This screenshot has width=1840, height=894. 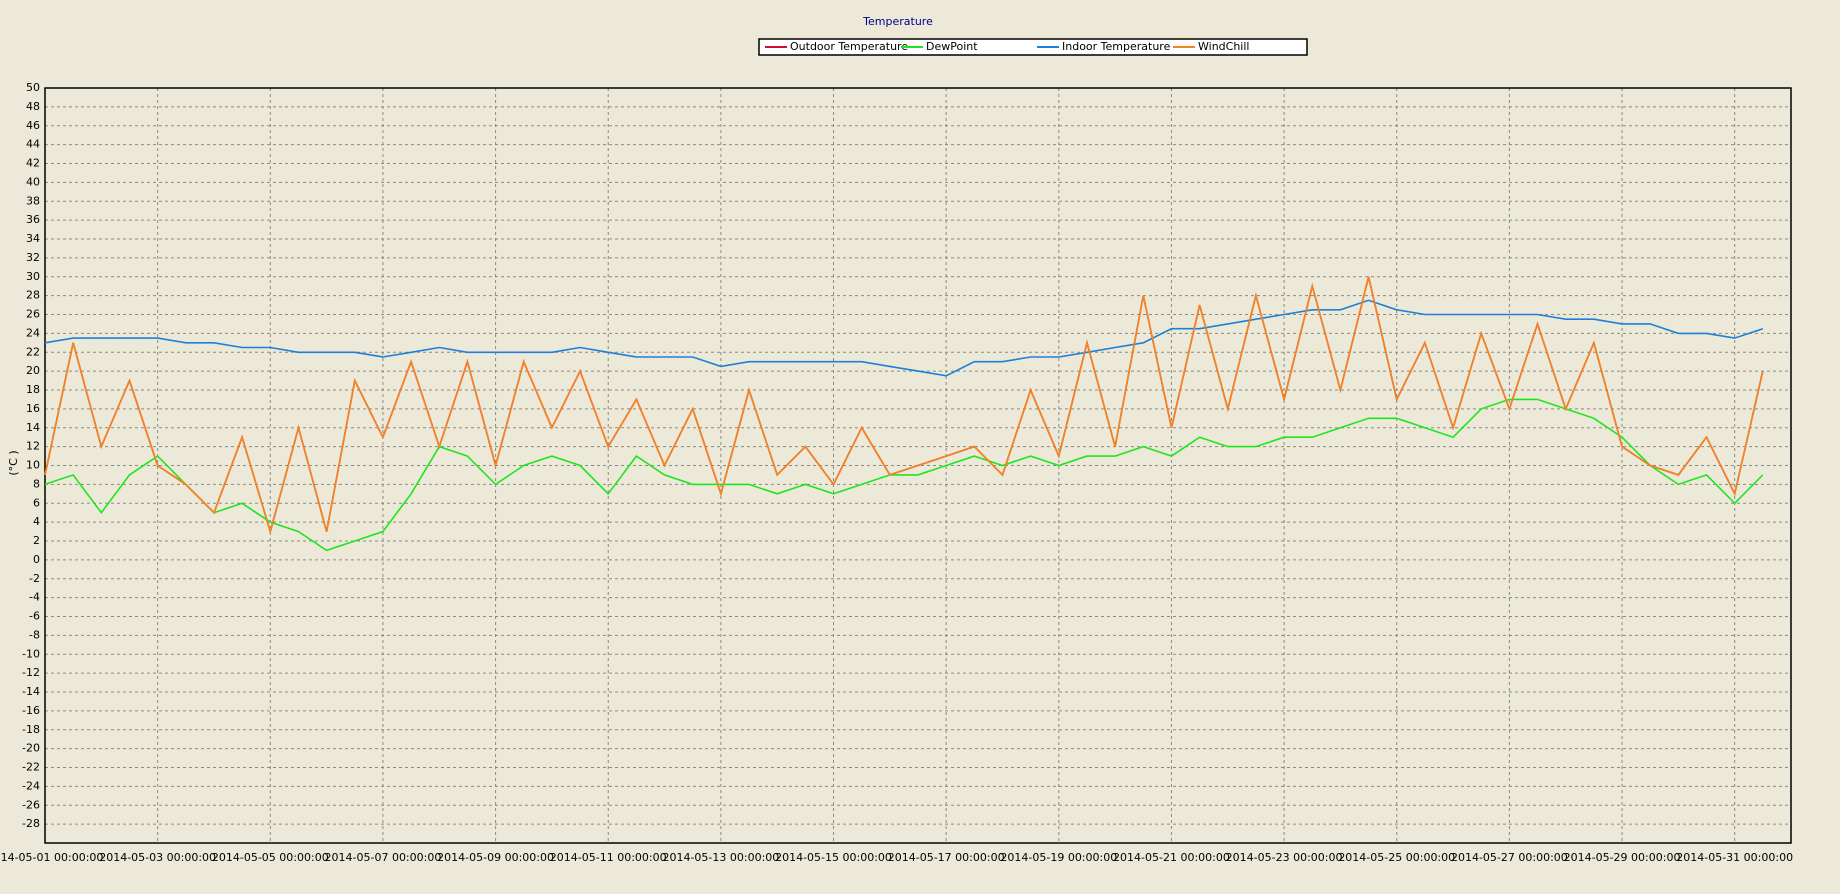 I want to click on x-tick-label: 2014-05-19 00:00:00, so click(x=1058, y=857).